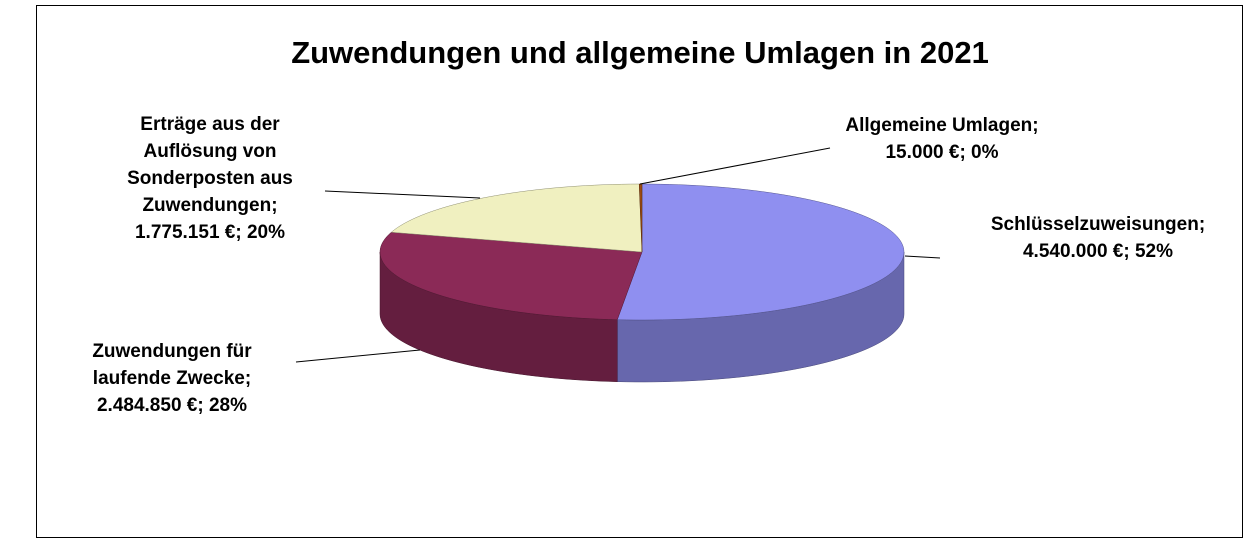  What do you see at coordinates (210, 178) in the screenshot?
I see `label-line: Sonderposten aus` at bounding box center [210, 178].